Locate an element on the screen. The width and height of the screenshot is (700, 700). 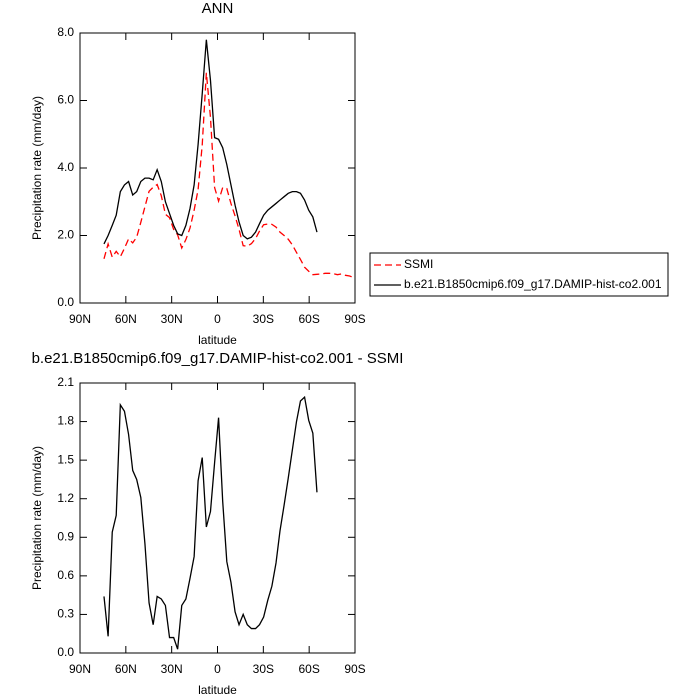
y-tick-label: 4.0 is located at coordinates (65, 167).